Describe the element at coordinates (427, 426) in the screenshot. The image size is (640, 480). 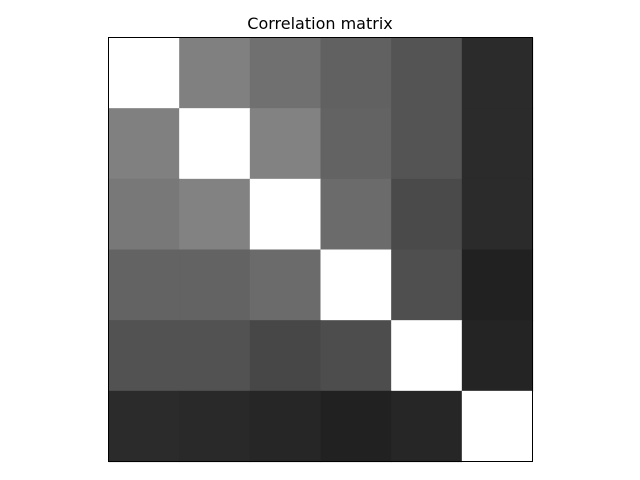
I see `heatmap-cell-r5-c4` at that location.